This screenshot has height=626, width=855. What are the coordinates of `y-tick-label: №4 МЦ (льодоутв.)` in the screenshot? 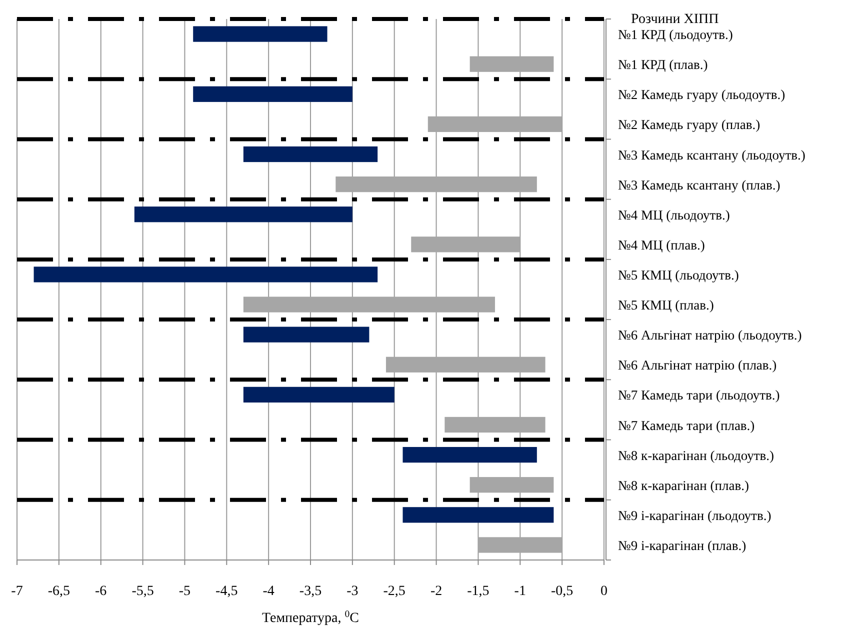 It's located at (674, 214).